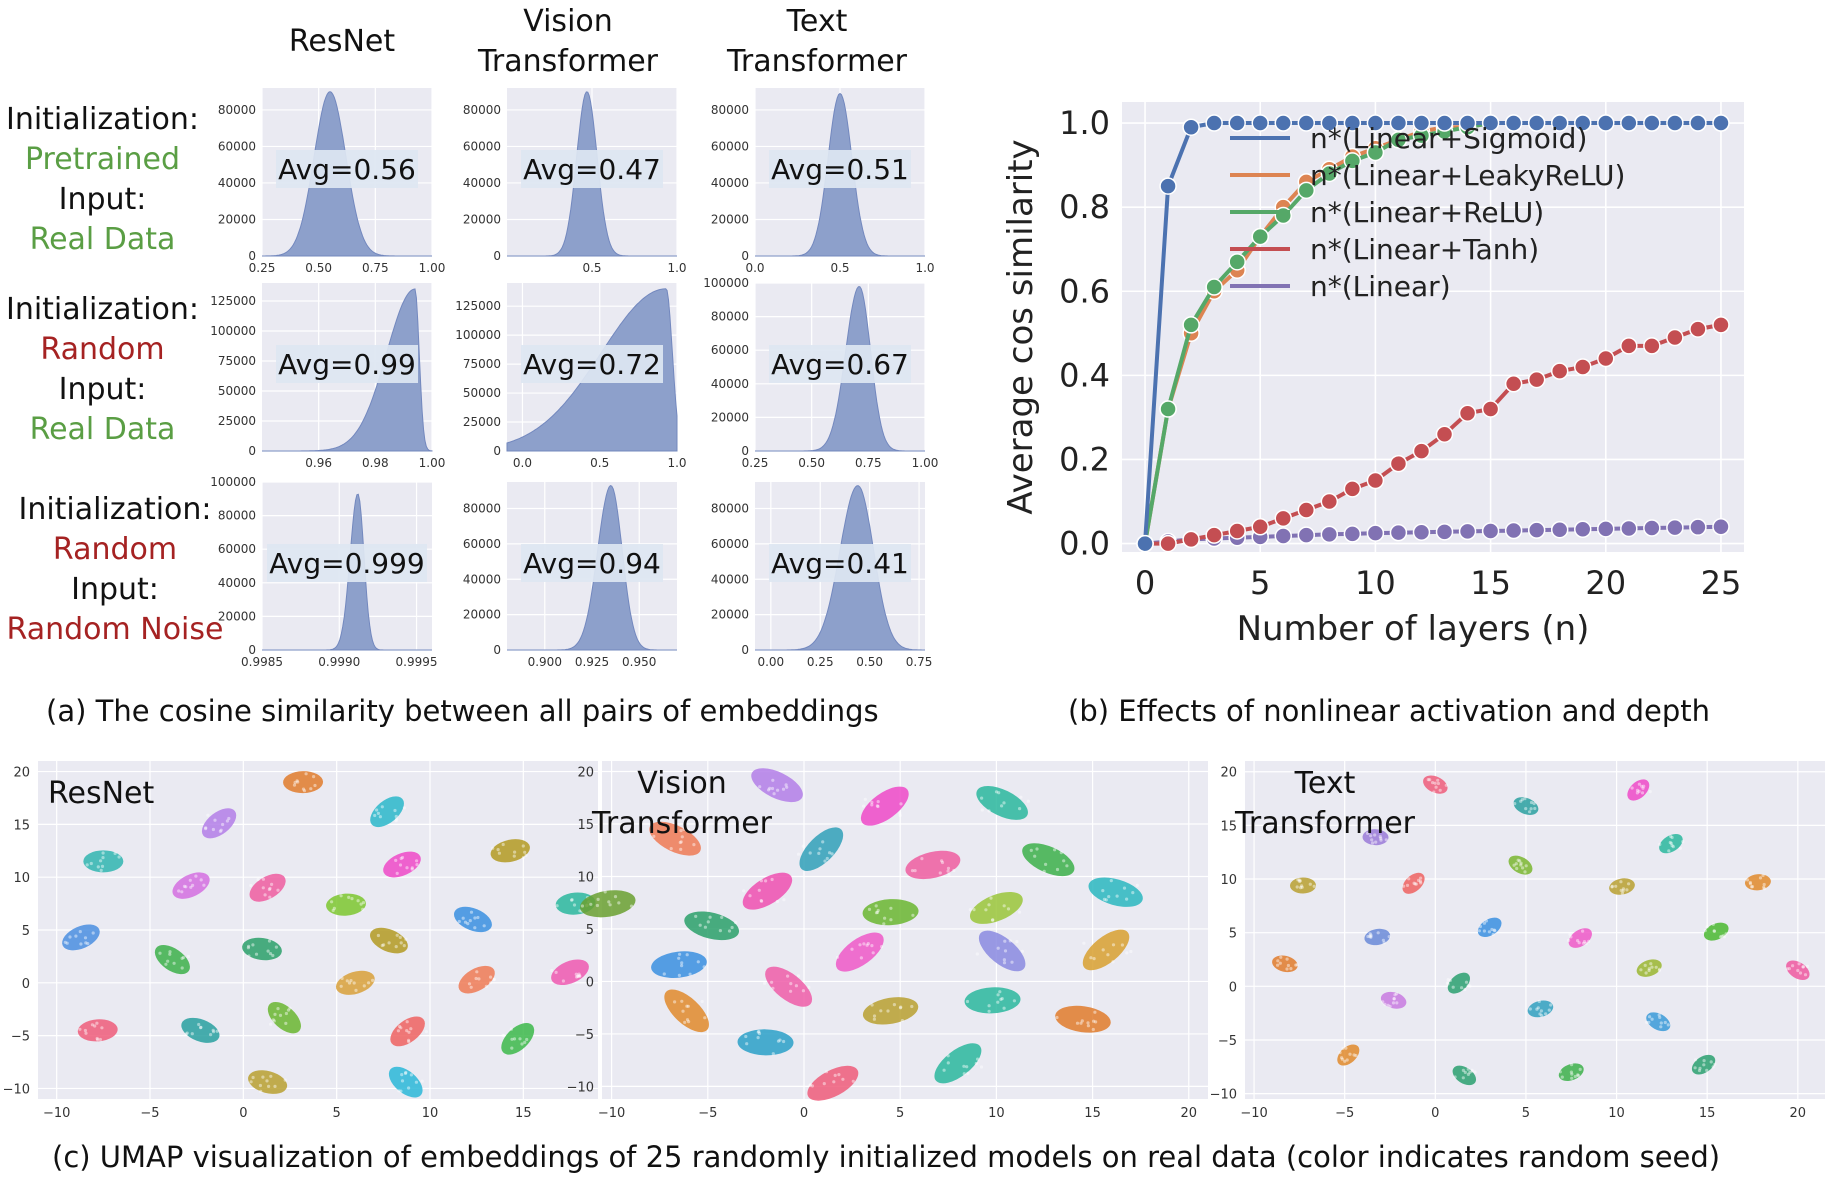 This screenshot has height=1186, width=1828. I want to click on hist-xtick-label: 0.25, so click(755, 463).